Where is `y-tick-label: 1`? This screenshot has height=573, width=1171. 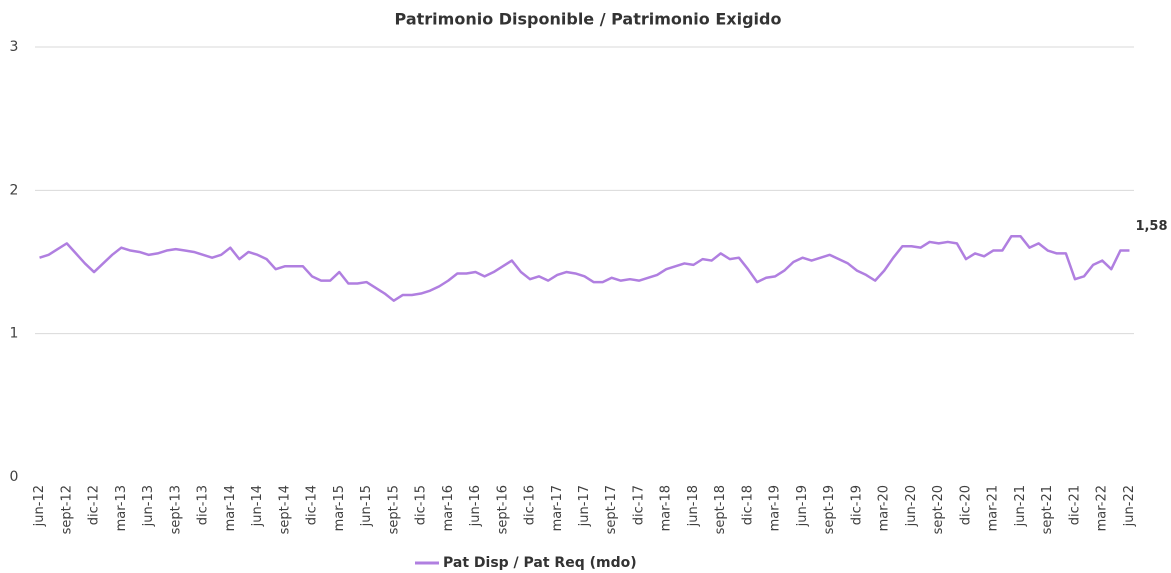
y-tick-label: 1 is located at coordinates (14, 334).